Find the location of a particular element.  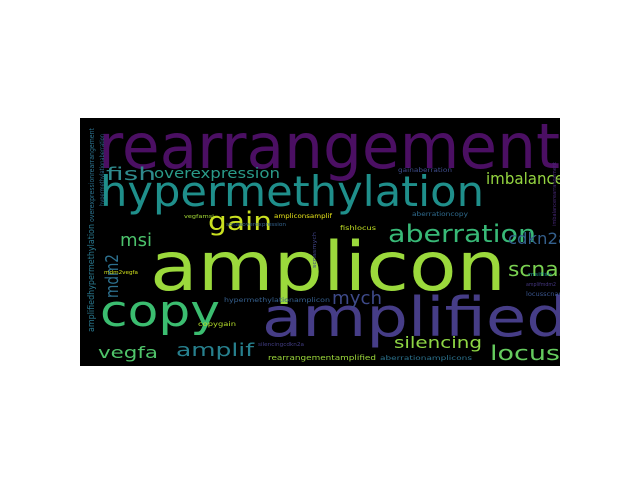

word-hypermethylation: hypermethylation is located at coordinates (292, 191).